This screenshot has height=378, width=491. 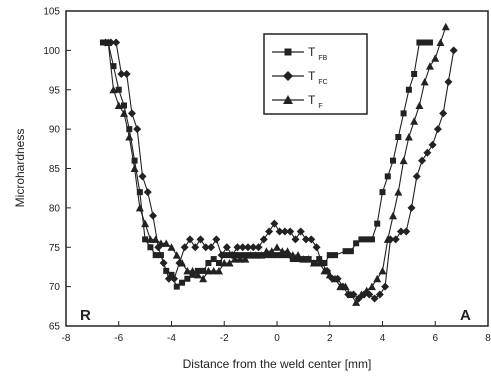 I want to click on x-tick-label: -2, so click(x=224, y=338).